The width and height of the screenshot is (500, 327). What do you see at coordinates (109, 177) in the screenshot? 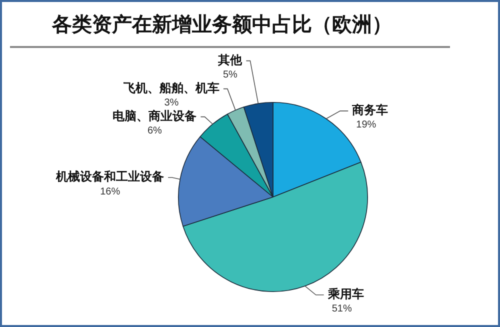
I see `slice-label: 机械设备和工业设备` at bounding box center [109, 177].